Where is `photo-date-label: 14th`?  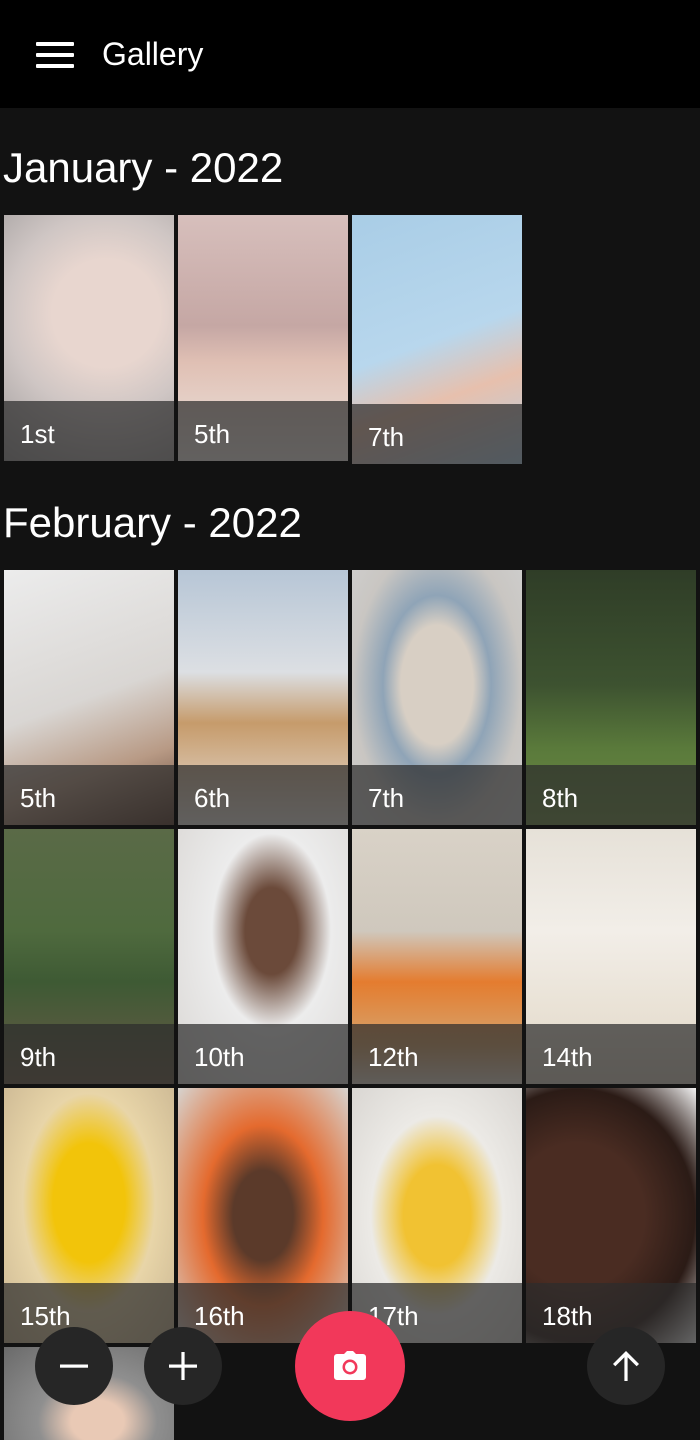
photo-date-label: 14th is located at coordinates (567, 1057).